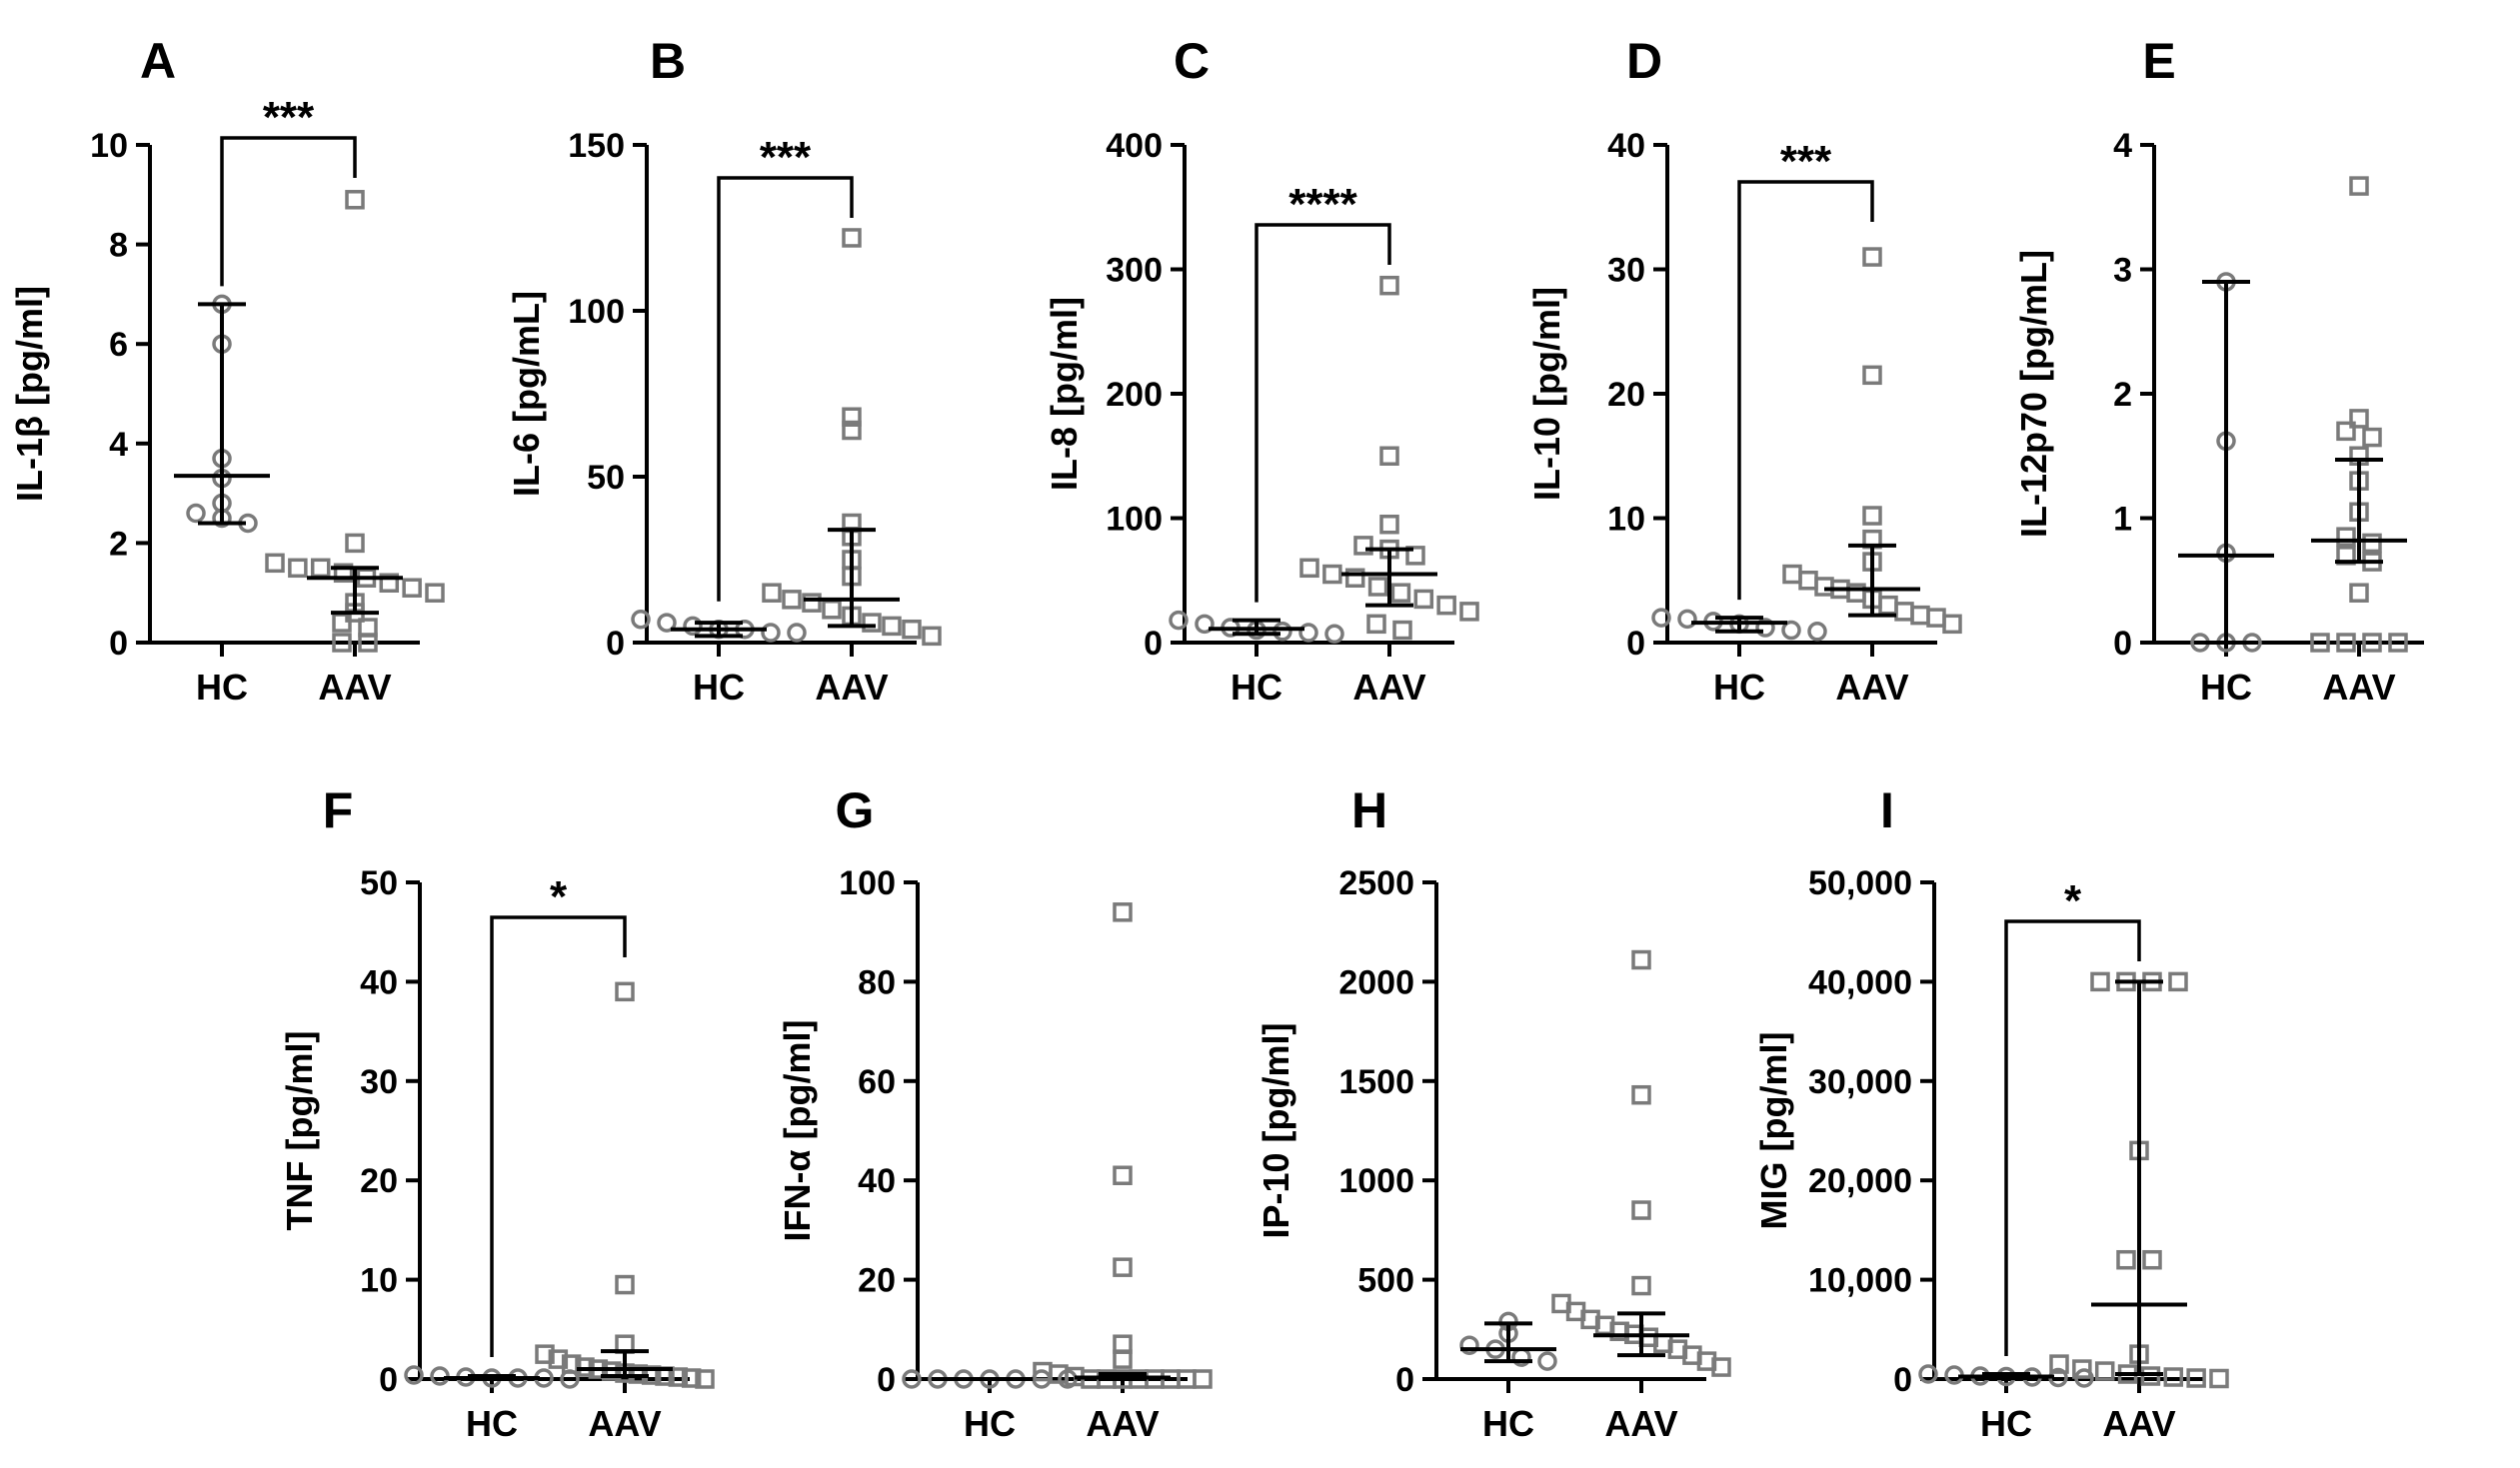  What do you see at coordinates (1493, 1113) in the screenshot?
I see `panel-h: H 0 500 1000 1500 2000 2500 HC AAV IP-10 [pg/ml]` at bounding box center [1493, 1113].